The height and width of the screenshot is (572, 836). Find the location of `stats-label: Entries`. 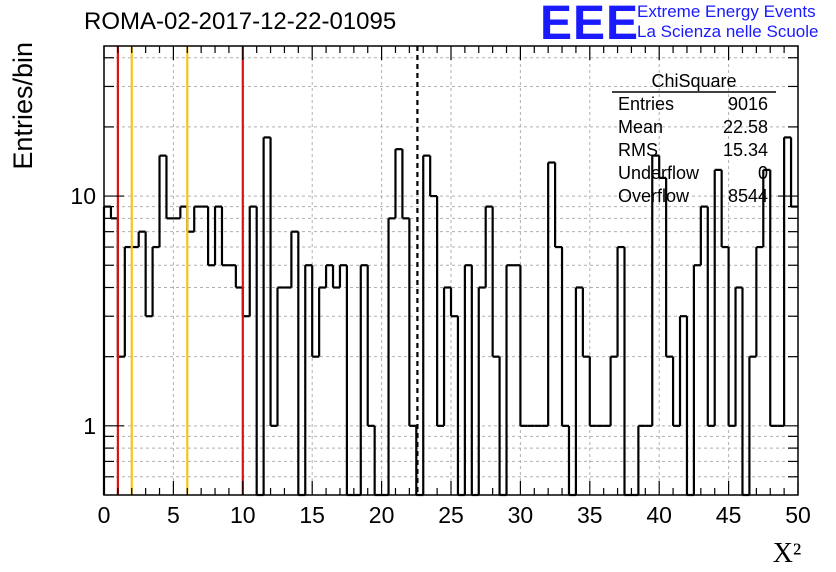

stats-label: Entries is located at coordinates (646, 104).